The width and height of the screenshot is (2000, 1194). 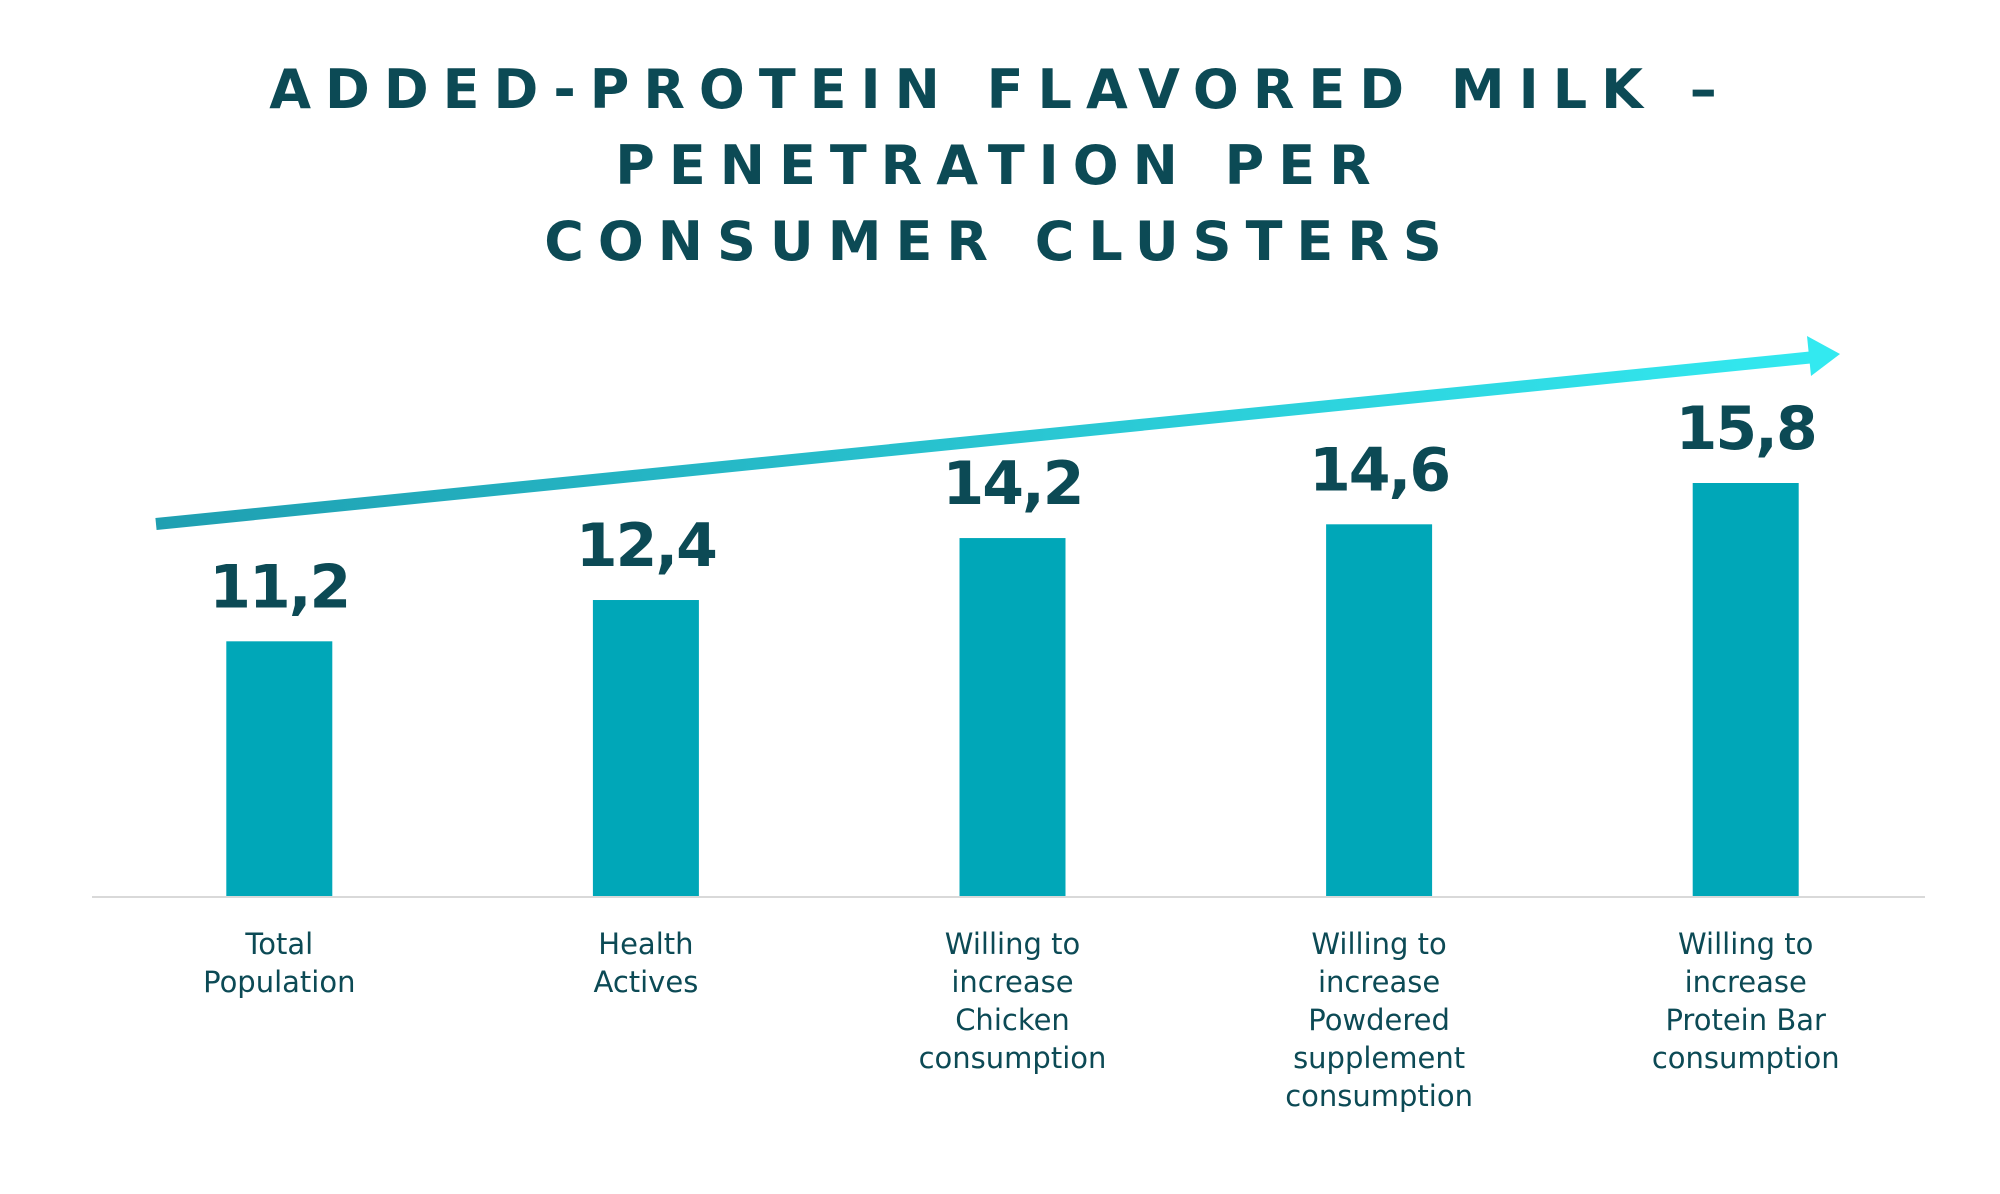 What do you see at coordinates (279, 587) in the screenshot?
I see `value-label-1: 11,2` at bounding box center [279, 587].